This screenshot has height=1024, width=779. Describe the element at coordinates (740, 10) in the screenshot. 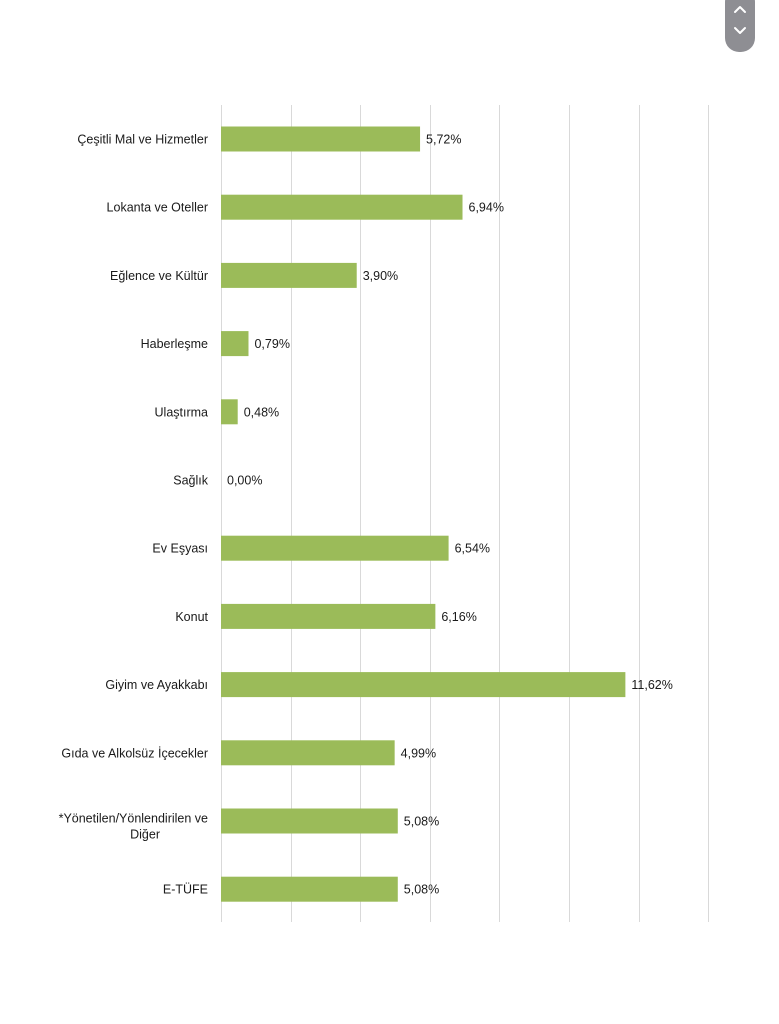

I see `chevron-up-icon` at that location.